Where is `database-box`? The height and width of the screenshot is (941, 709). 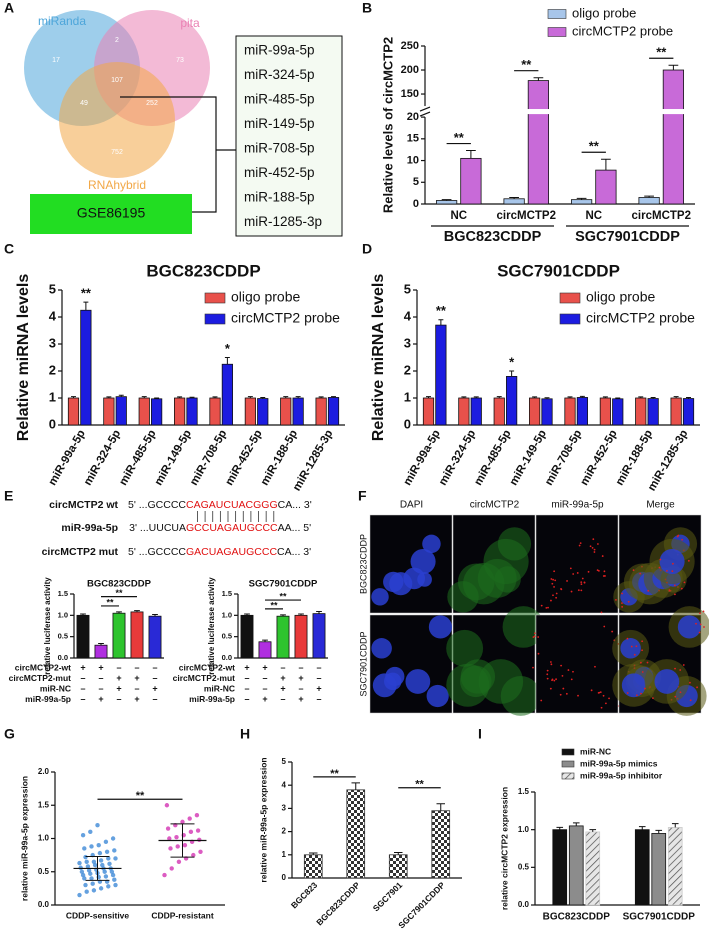
database-box is located at coordinates (111, 214).